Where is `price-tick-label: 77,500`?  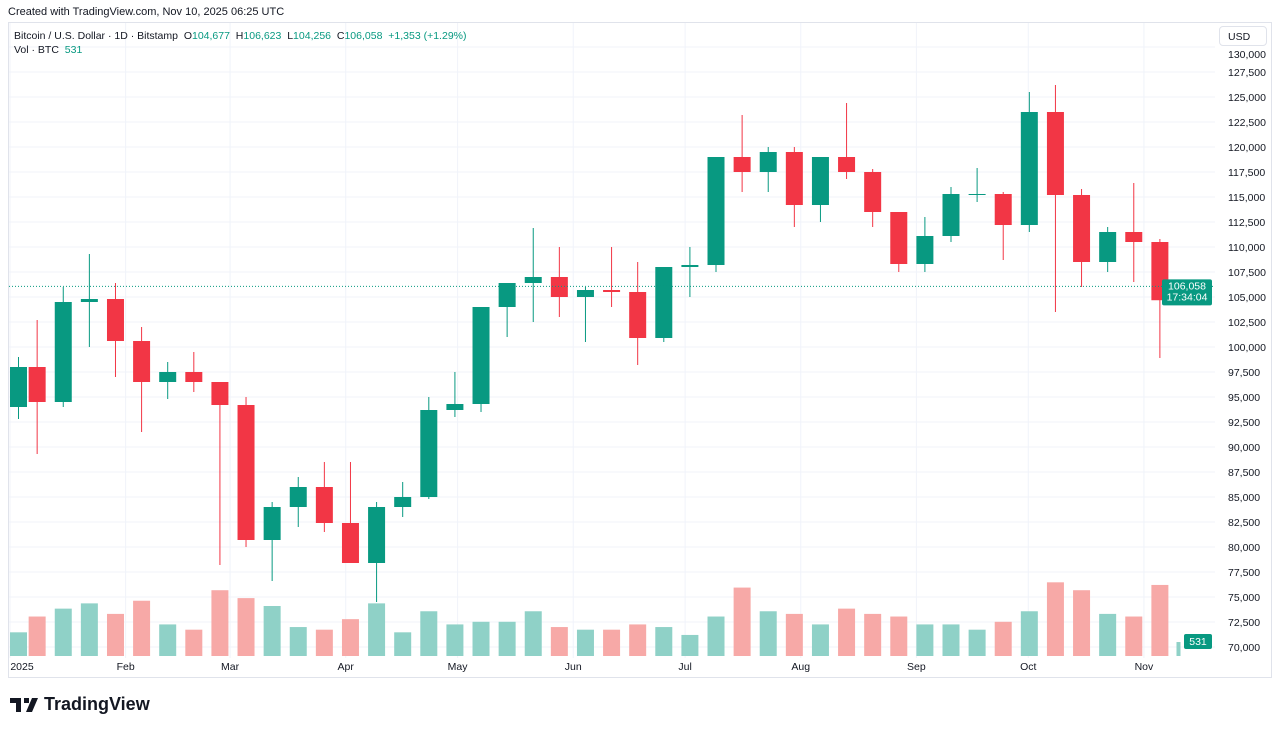
price-tick-label: 77,500 is located at coordinates (1244, 573).